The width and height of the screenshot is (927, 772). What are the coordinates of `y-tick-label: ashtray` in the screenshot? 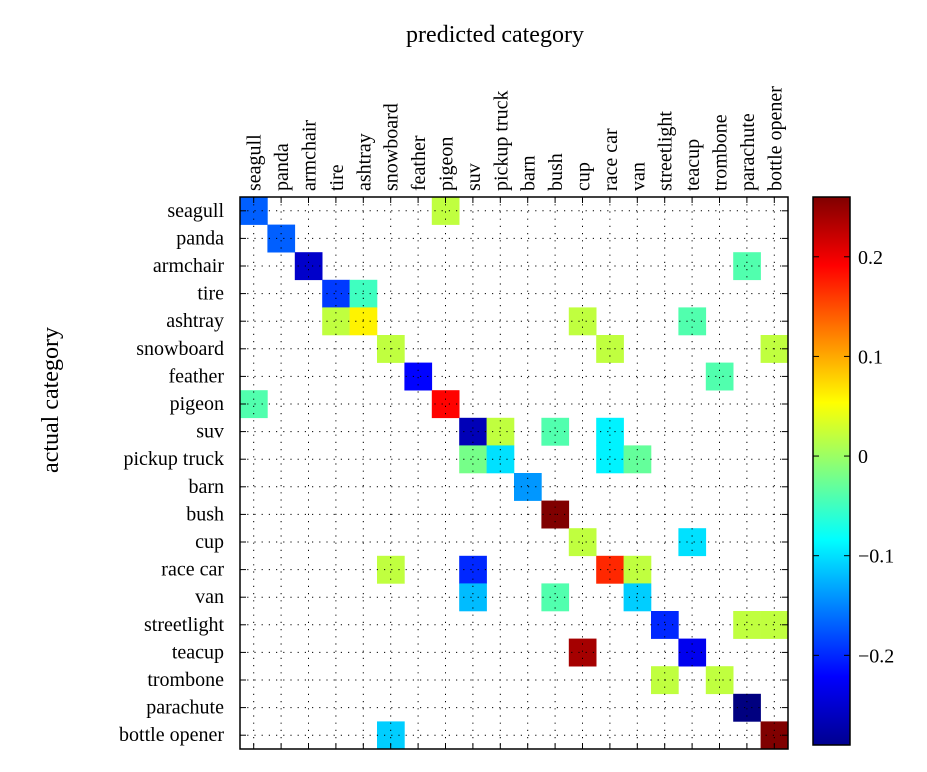 It's located at (195, 321).